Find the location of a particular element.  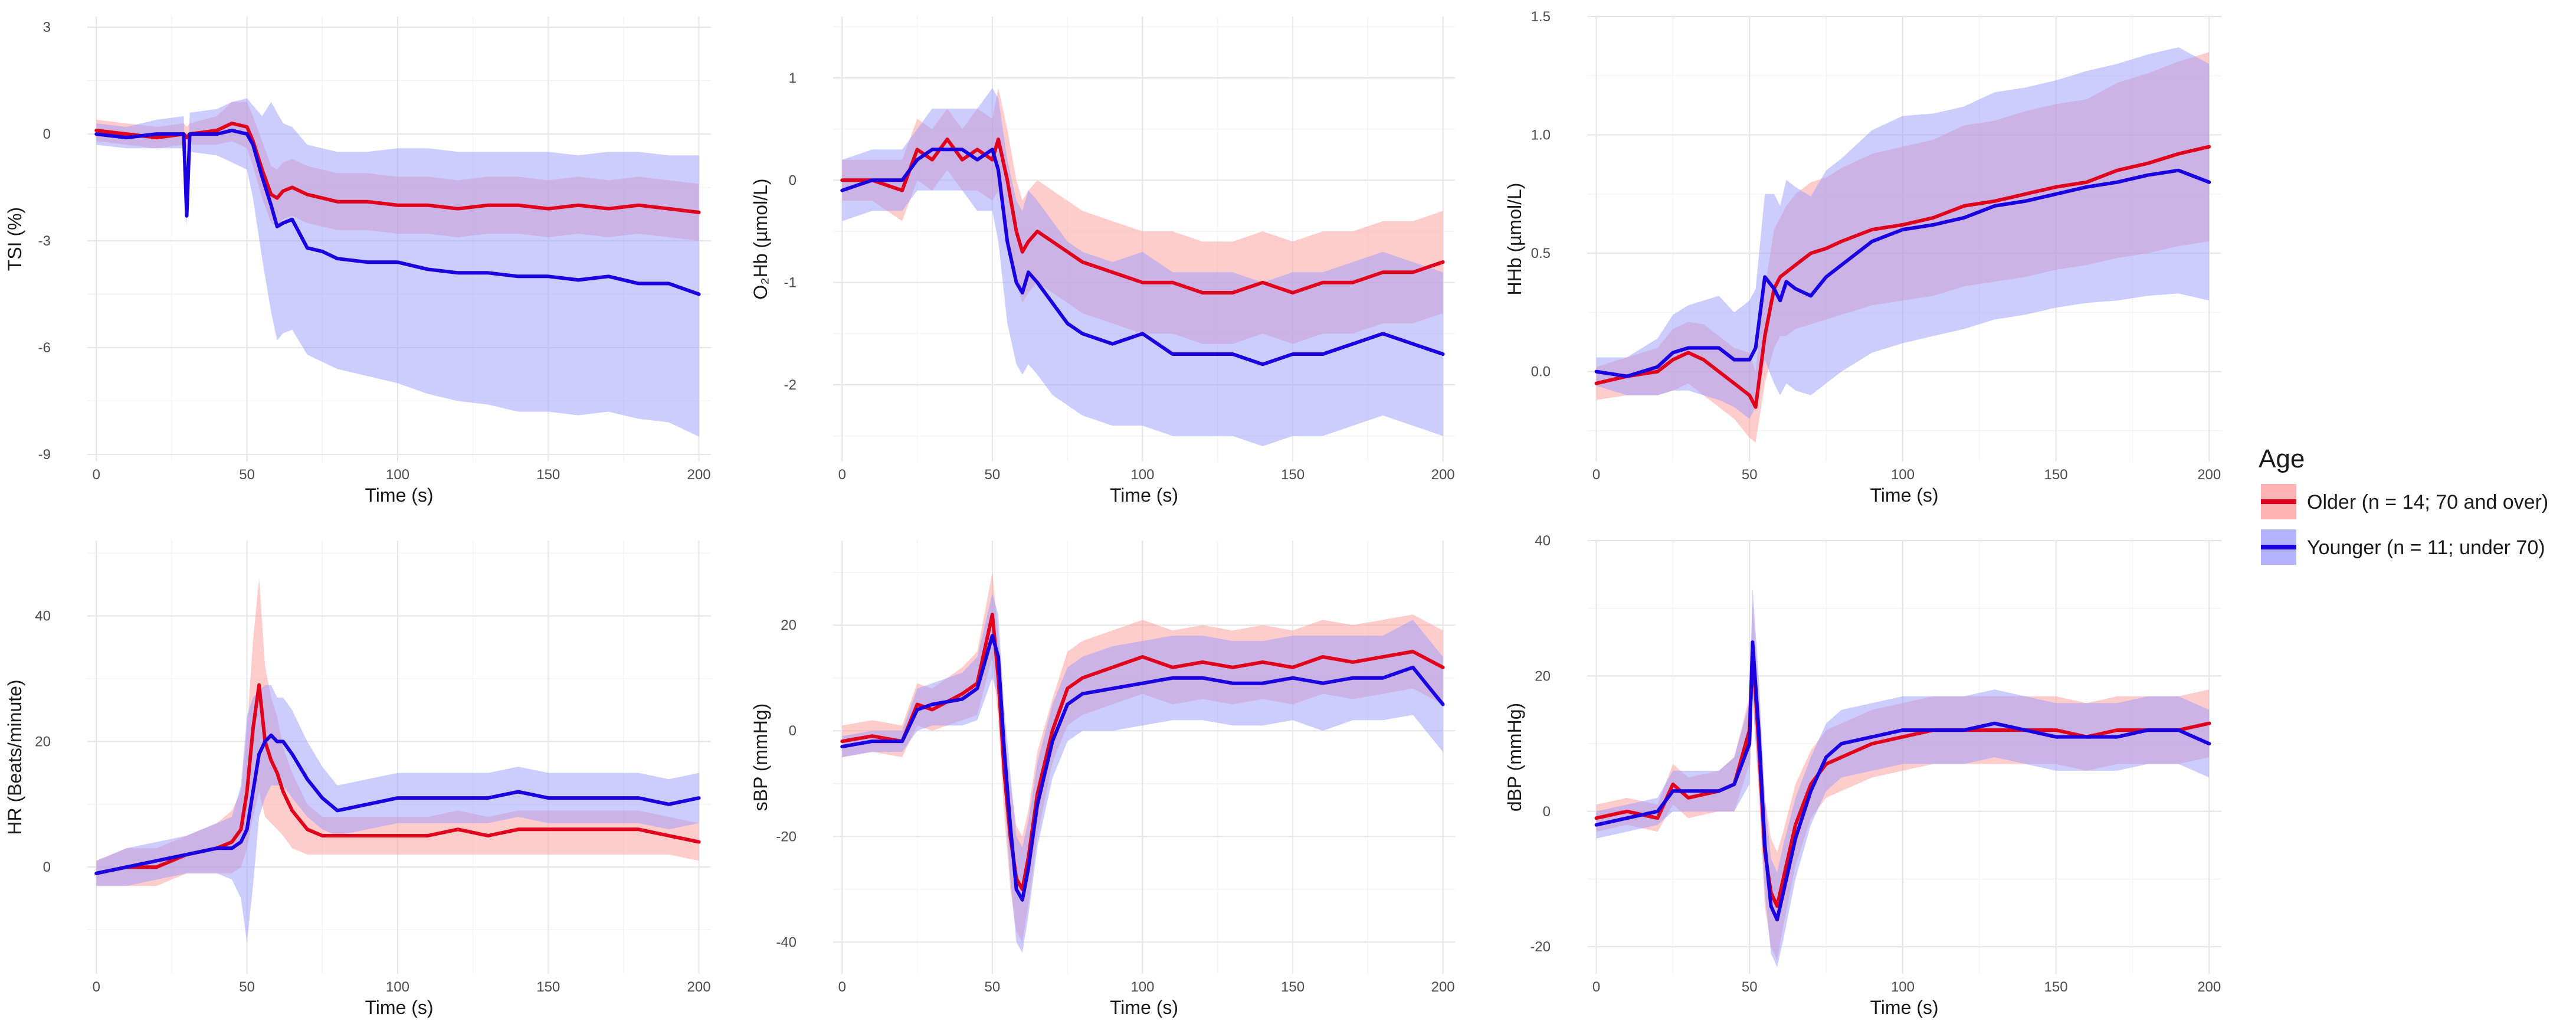

band-dbp-younger is located at coordinates (1903, 777).